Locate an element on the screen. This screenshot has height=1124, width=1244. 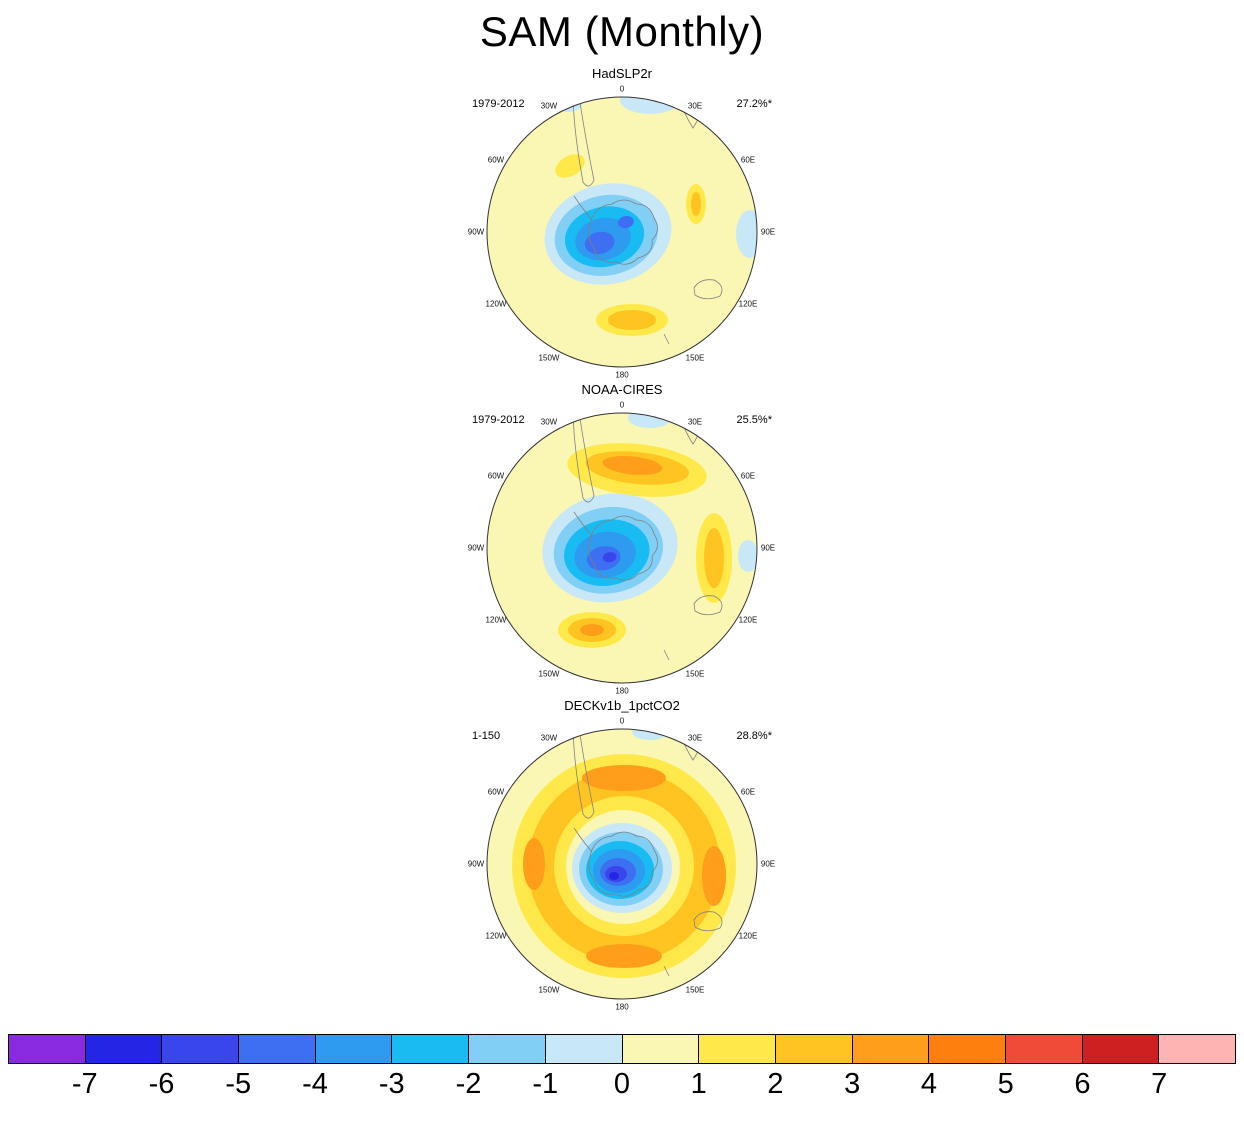
map-wrap: 1979-2012 25.5%* is located at coordinates (622, 548).